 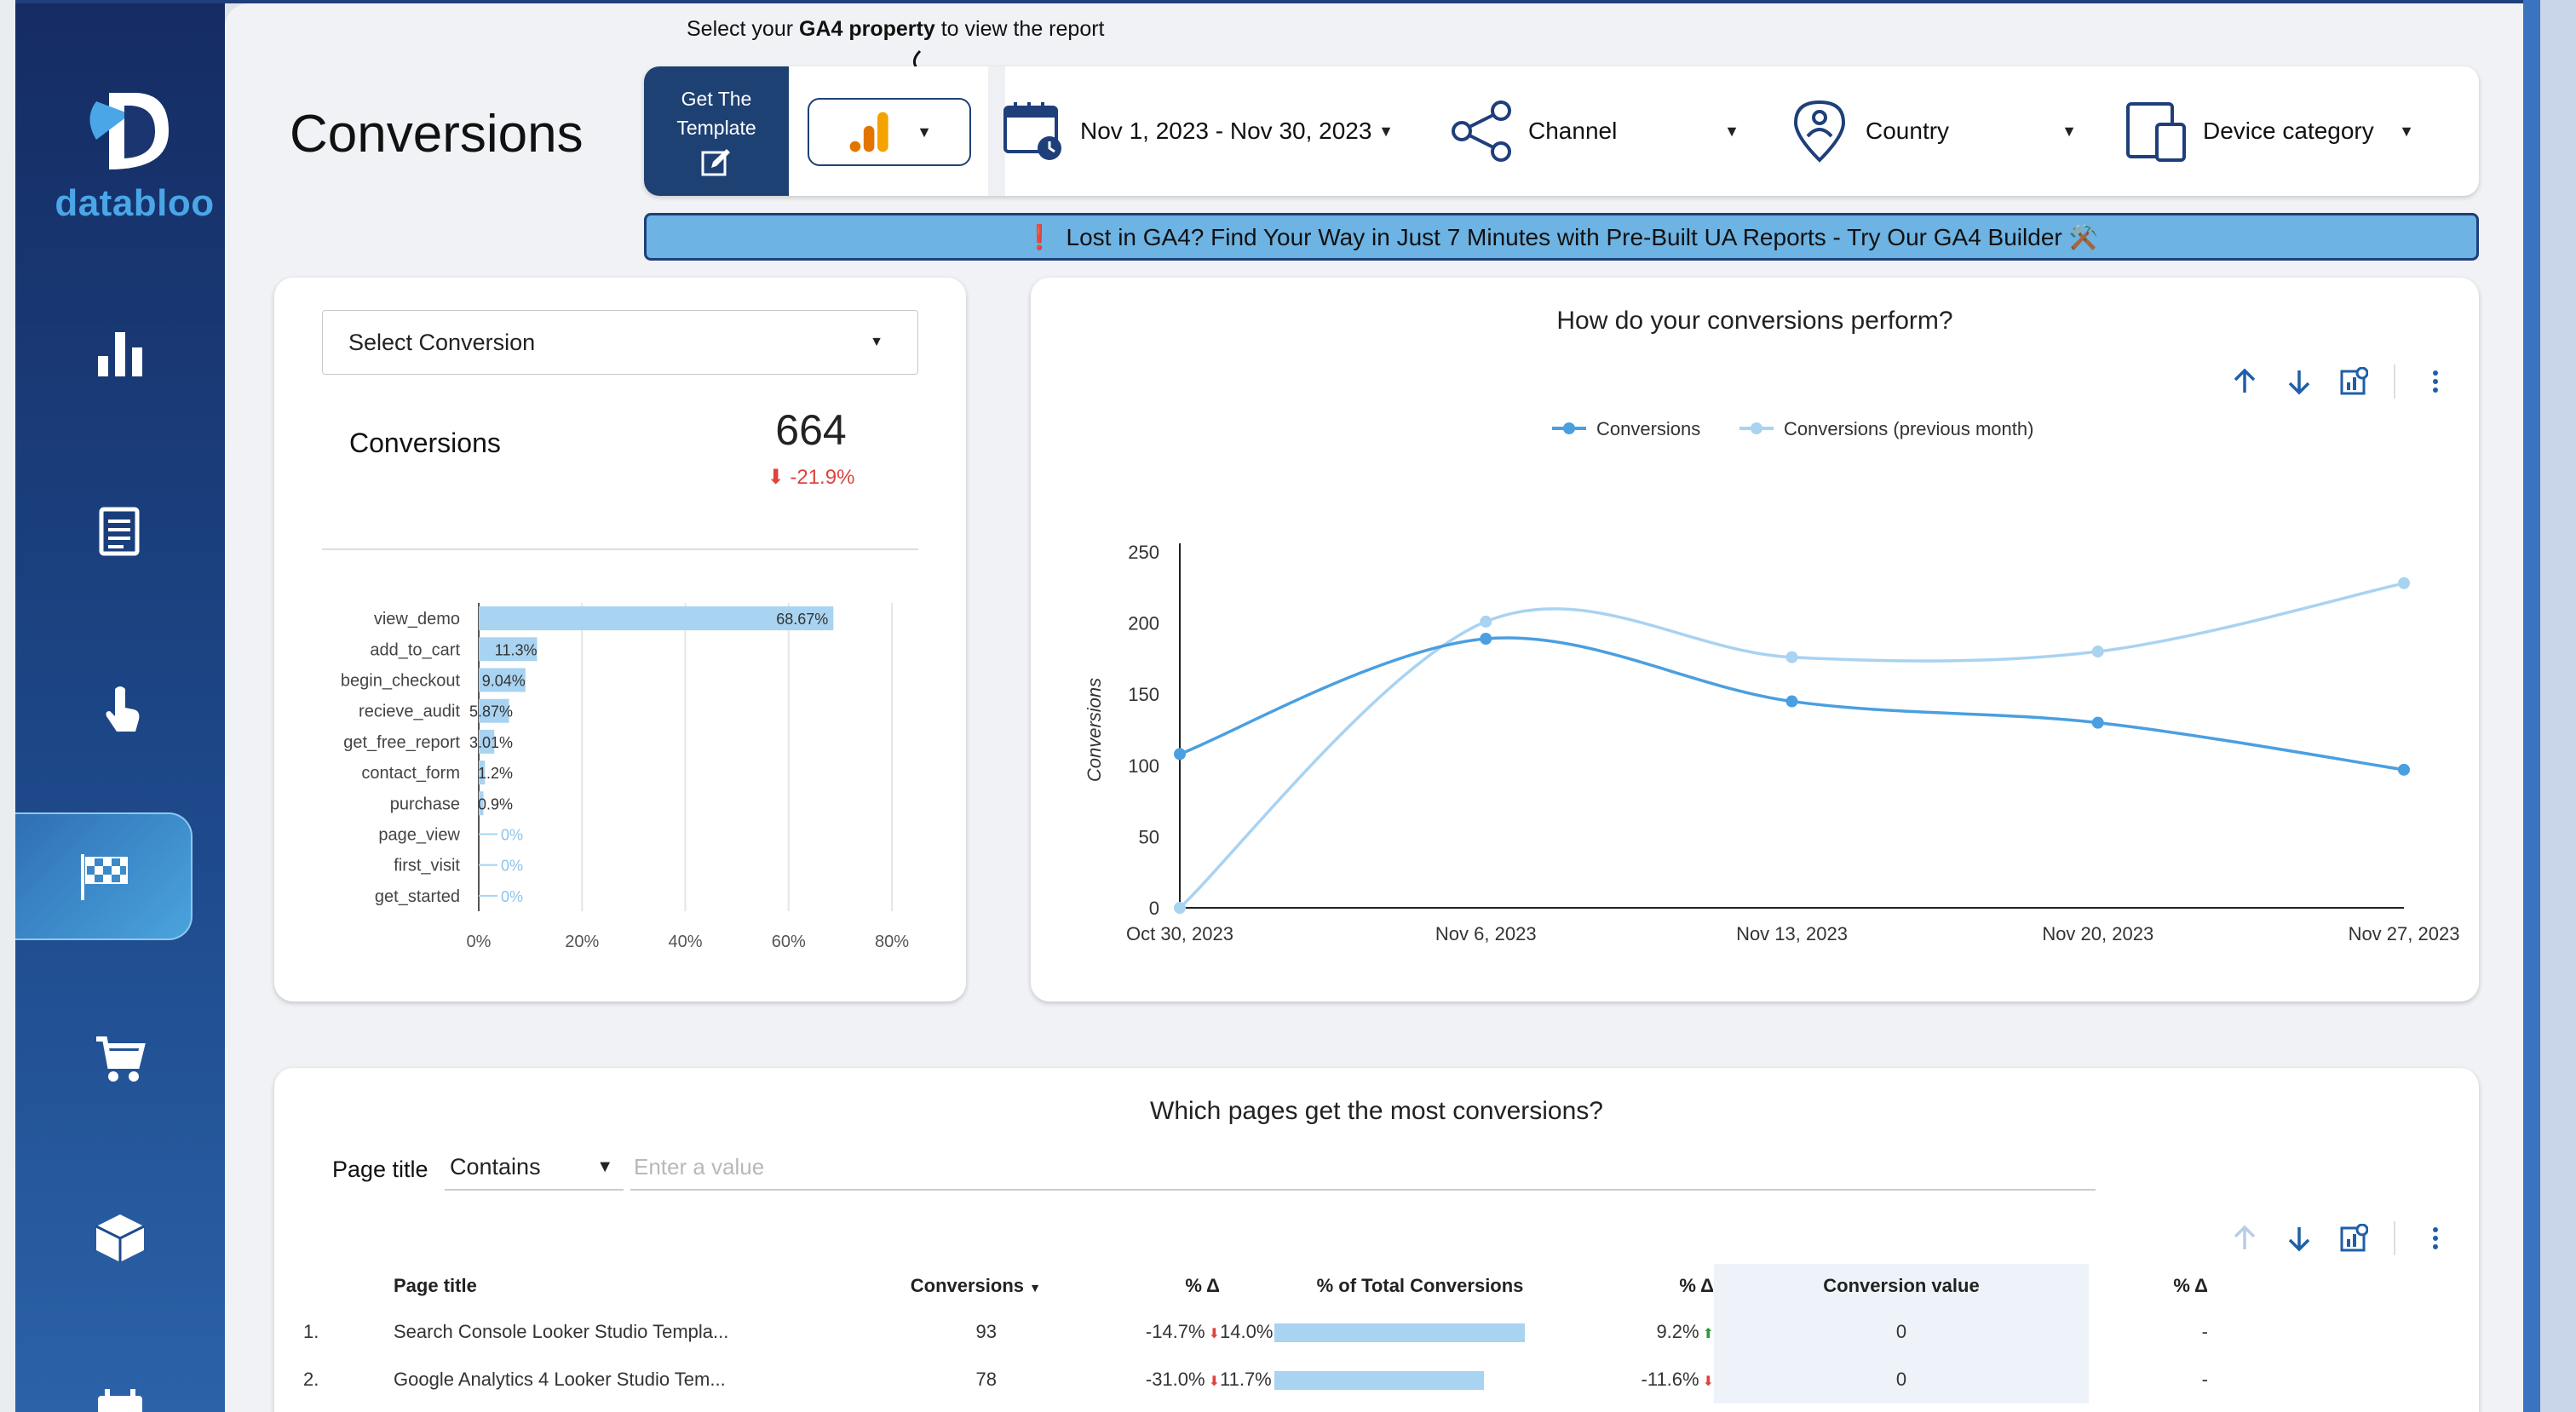 I want to click on sidebar-item-engagement, so click(x=120, y=708).